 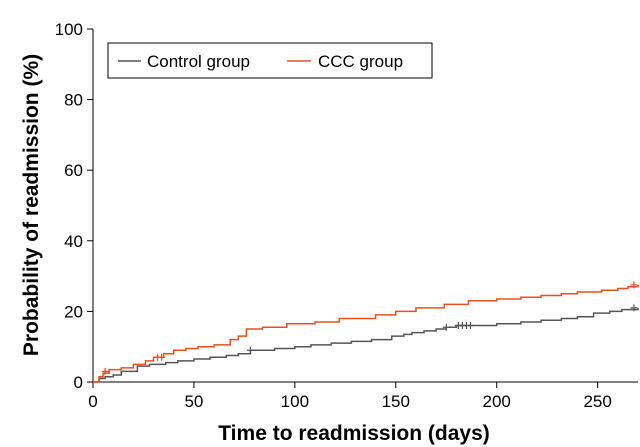 I want to click on legend: Control group CCC group, so click(x=270, y=60).